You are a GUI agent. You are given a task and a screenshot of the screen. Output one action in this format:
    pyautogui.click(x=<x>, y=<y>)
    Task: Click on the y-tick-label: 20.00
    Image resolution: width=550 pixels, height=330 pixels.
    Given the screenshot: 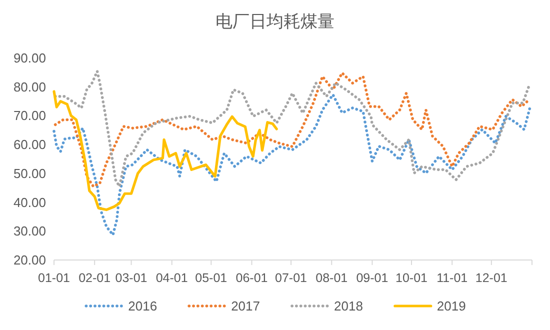 What is the action you would take?
    pyautogui.click(x=29, y=260)
    